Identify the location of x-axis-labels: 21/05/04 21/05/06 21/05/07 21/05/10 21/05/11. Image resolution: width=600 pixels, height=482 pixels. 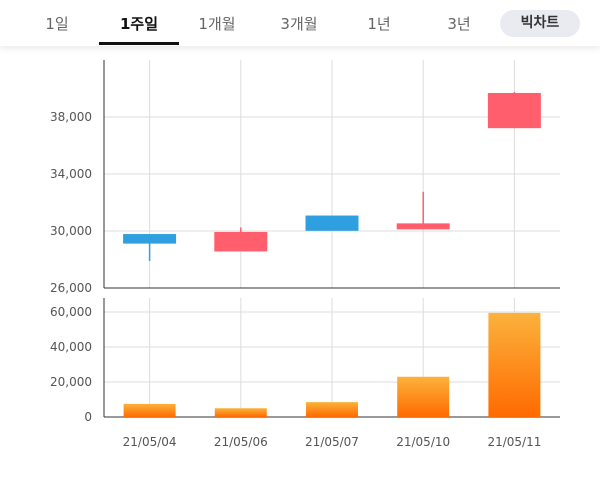
(332, 442).